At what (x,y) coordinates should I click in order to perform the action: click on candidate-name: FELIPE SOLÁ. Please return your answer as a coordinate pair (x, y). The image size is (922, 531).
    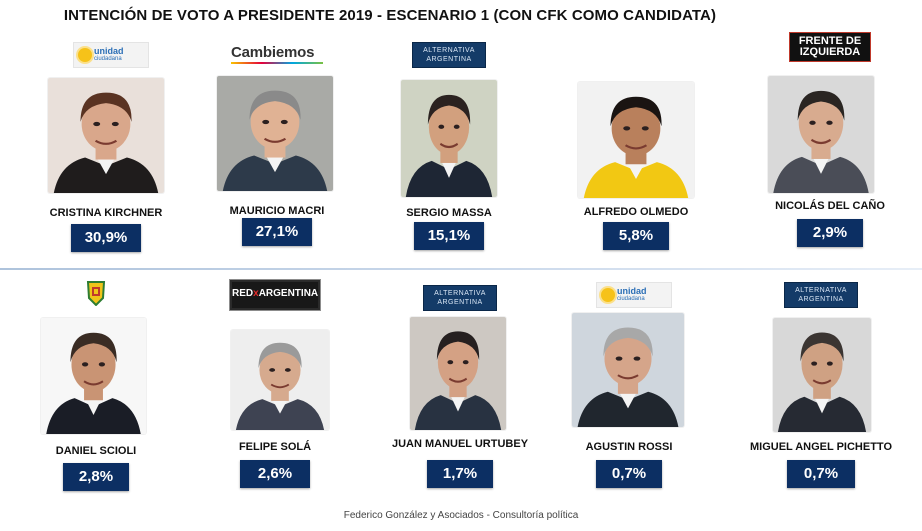
    Looking at the image, I should click on (275, 447).